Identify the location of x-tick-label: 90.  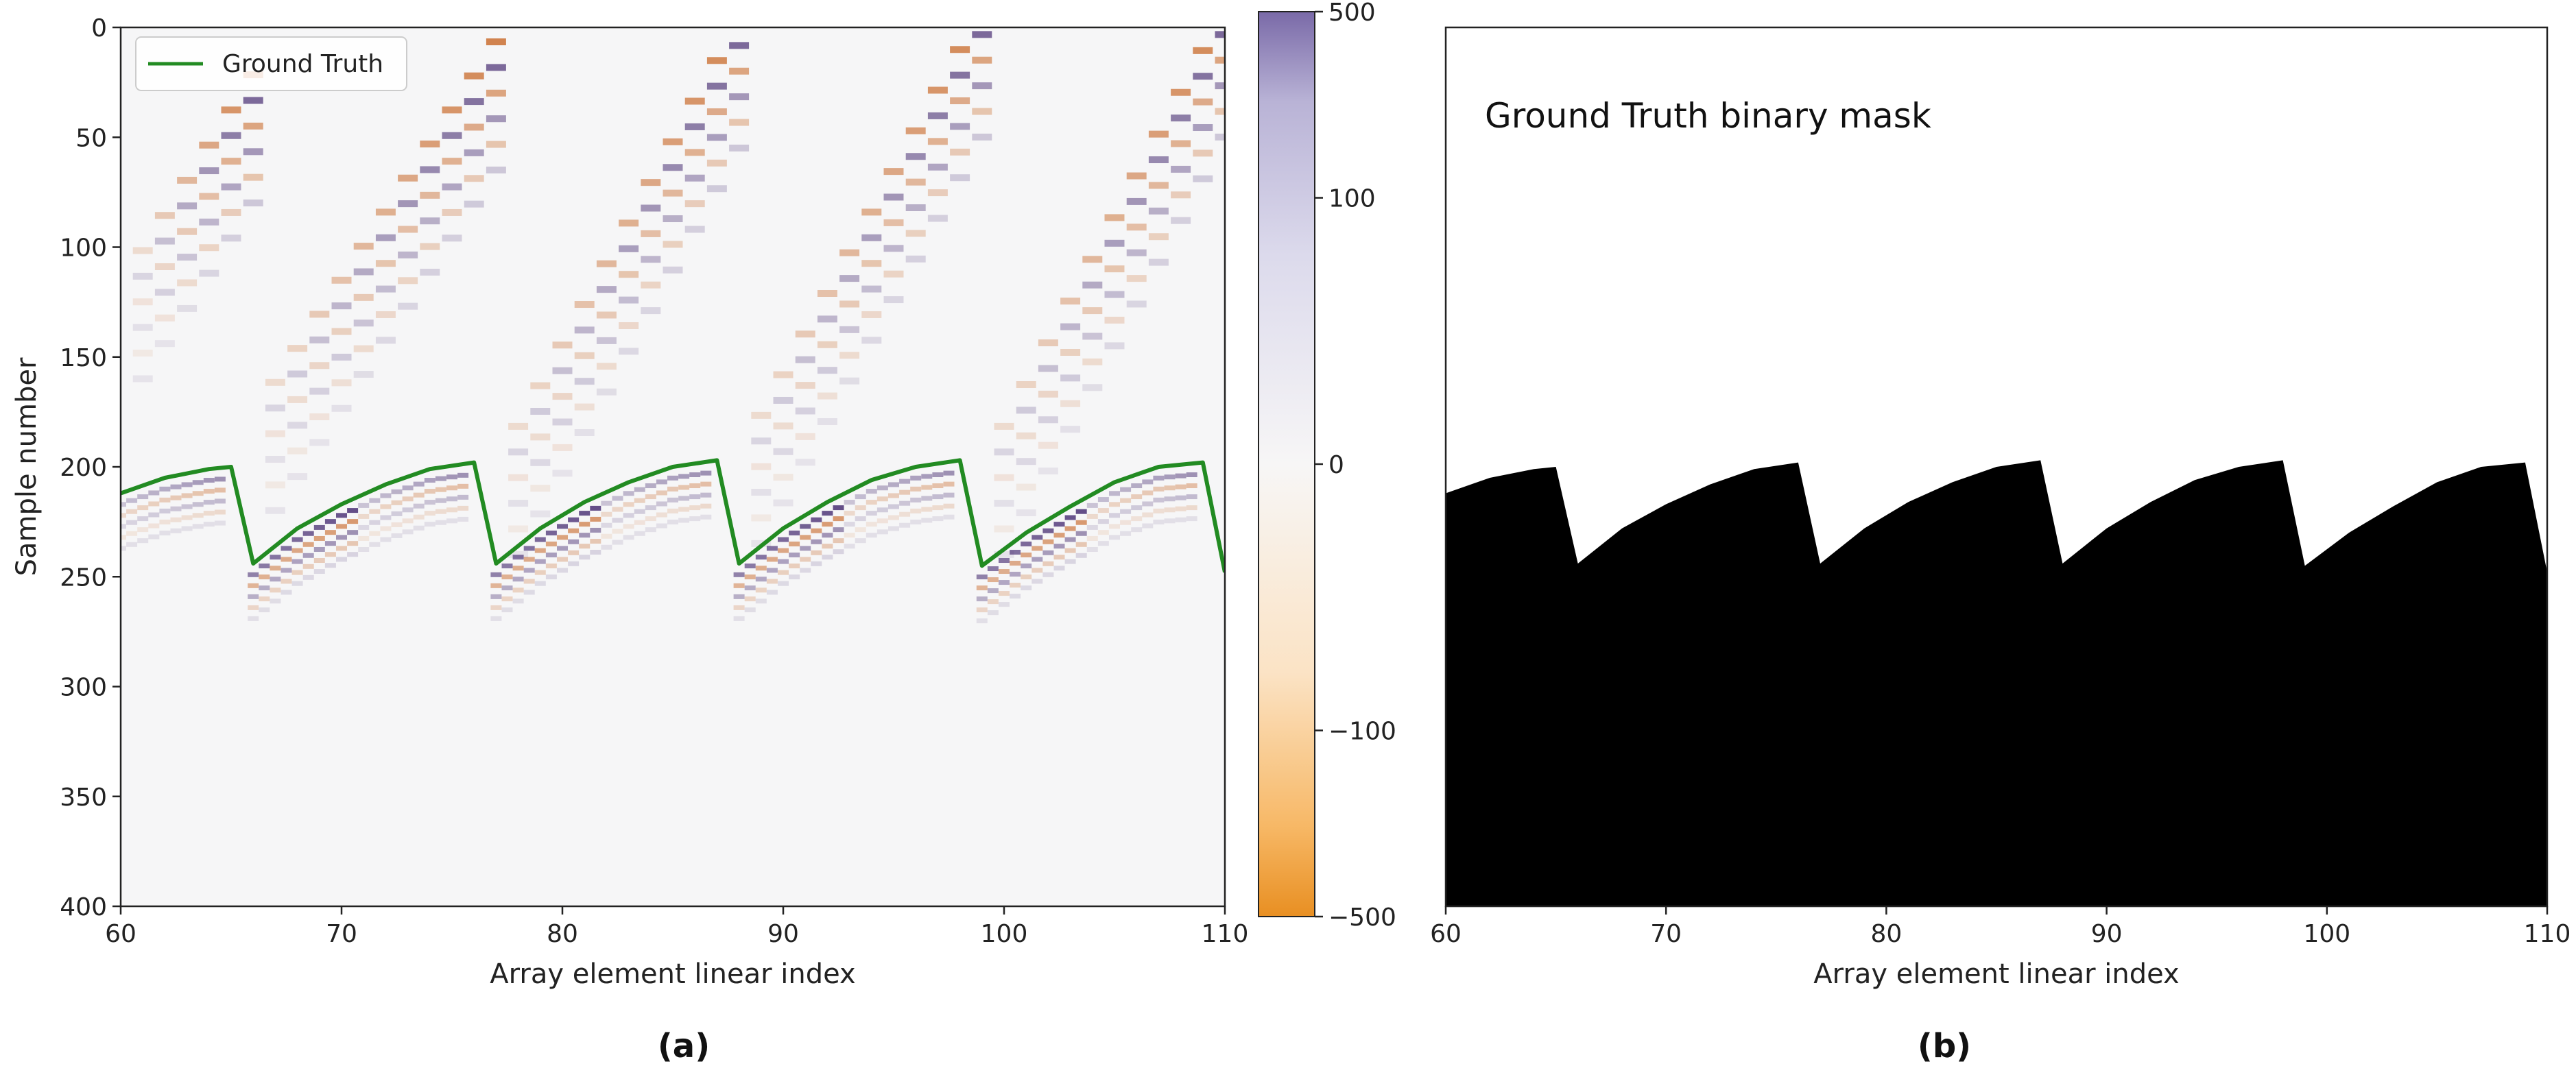
(783, 934).